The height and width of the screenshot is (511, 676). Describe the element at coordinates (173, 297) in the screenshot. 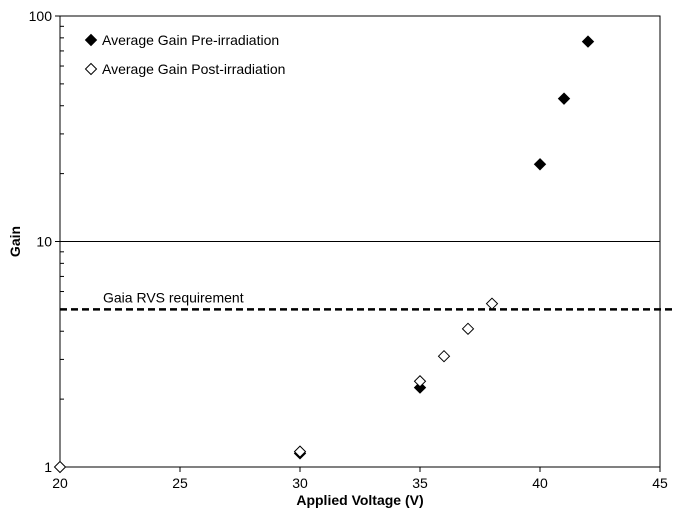

I see `requirement-label: Gaia RVS requirement` at that location.